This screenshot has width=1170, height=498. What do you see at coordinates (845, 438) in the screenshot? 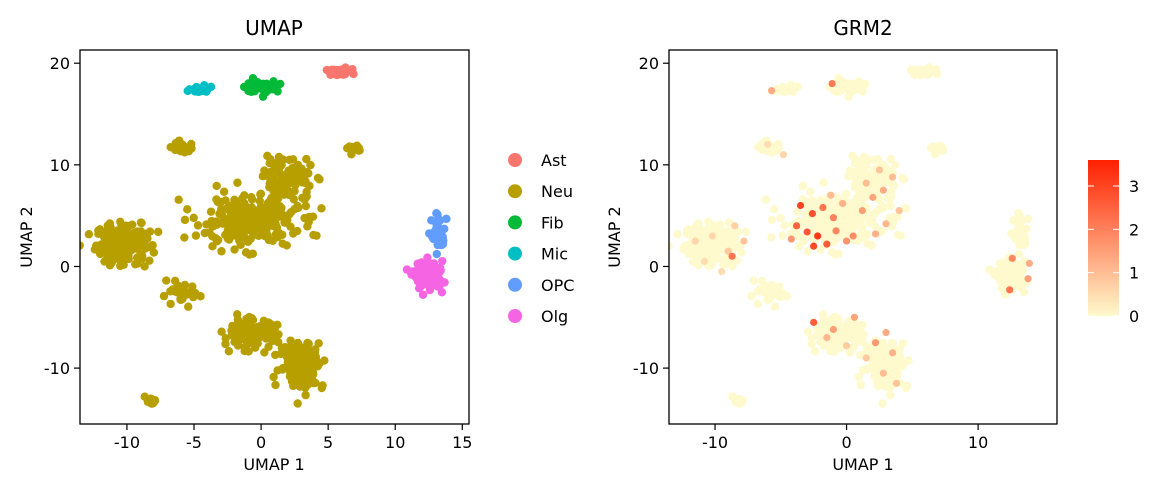
I see `grm2-x-axis: -10 0 10` at bounding box center [845, 438].